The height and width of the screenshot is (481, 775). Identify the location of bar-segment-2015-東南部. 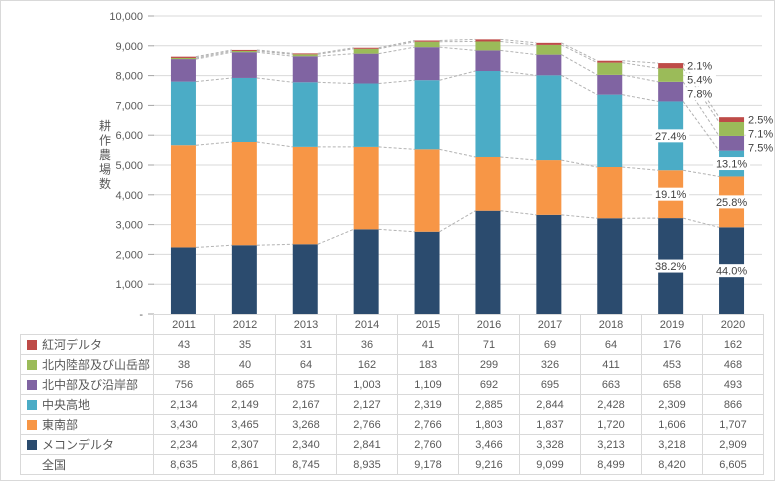
(427, 190).